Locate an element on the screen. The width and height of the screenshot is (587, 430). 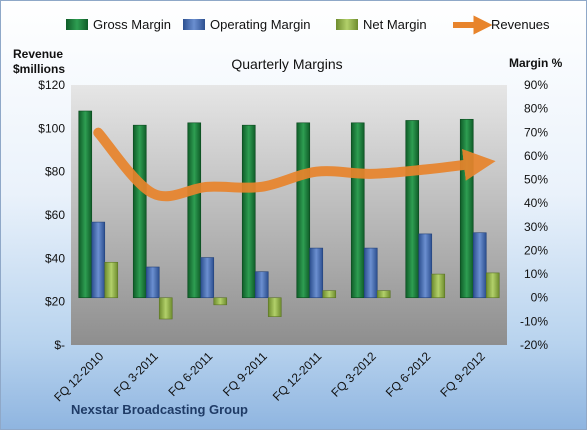
revenues-line is located at coordinates (294, 164).